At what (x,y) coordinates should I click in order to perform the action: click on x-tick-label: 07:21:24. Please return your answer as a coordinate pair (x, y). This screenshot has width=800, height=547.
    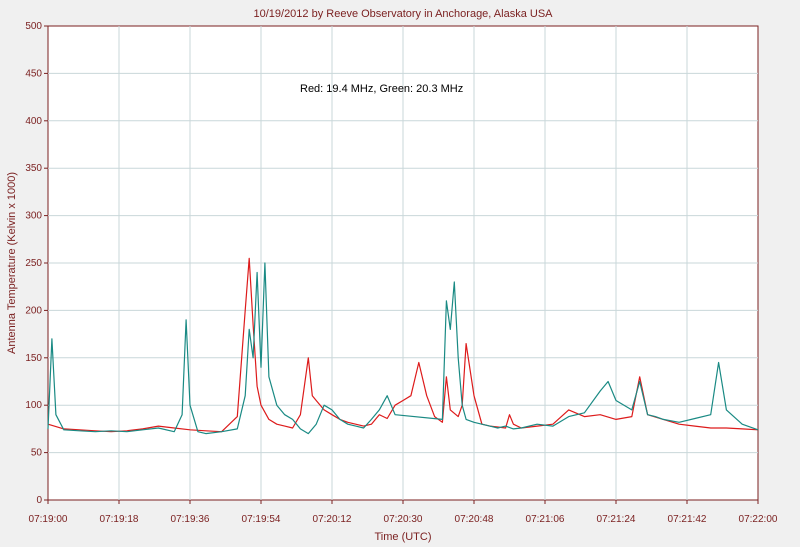
    Looking at the image, I should click on (616, 519).